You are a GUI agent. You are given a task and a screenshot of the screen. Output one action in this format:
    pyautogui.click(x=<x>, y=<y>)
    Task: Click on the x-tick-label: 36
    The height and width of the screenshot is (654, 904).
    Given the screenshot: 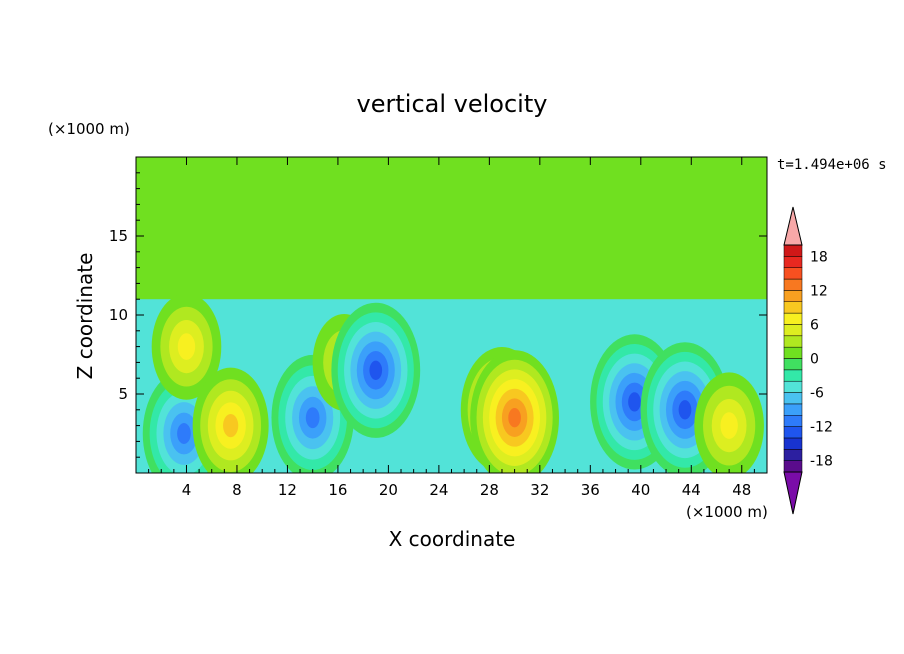 What is the action you would take?
    pyautogui.click(x=590, y=490)
    